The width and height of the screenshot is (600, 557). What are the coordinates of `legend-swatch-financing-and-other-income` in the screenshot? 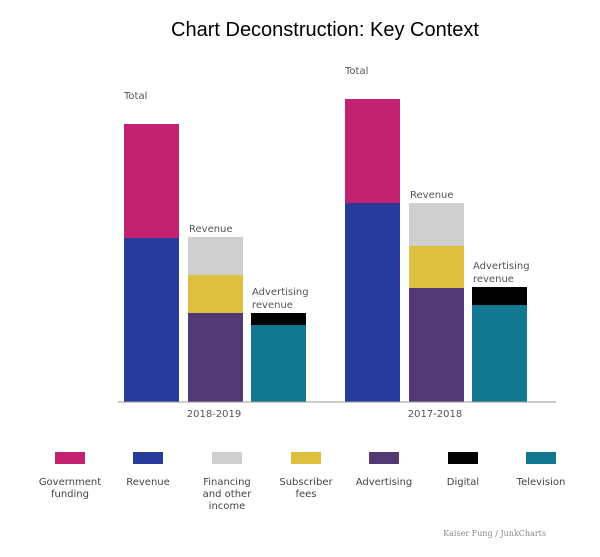 It's located at (227, 458).